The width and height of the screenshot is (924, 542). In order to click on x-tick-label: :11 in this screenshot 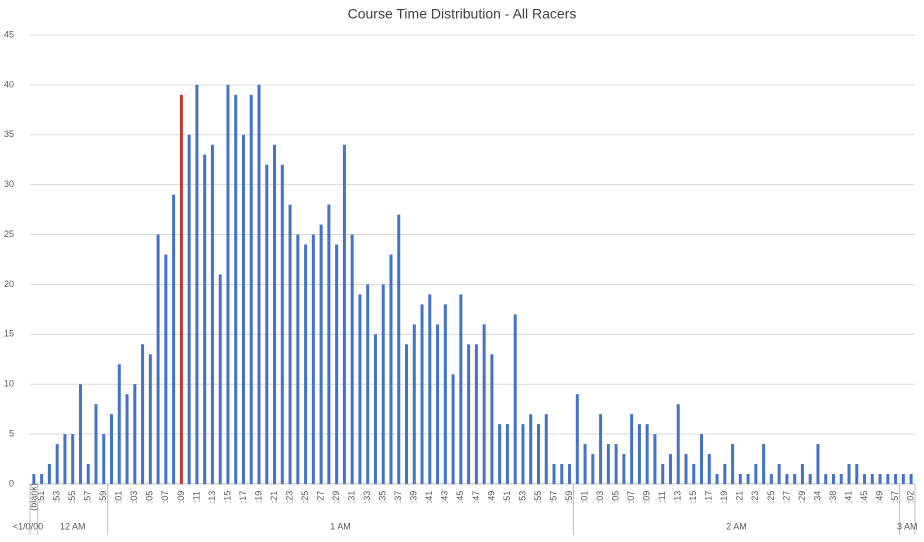, I will do `click(196, 497)`.